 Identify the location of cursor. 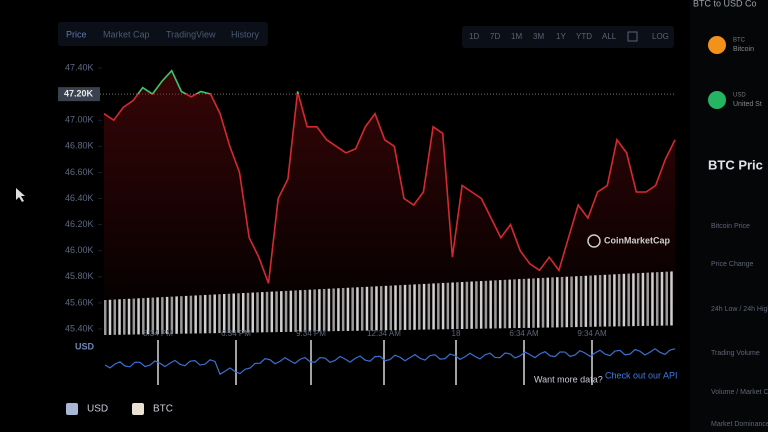
(20, 195).